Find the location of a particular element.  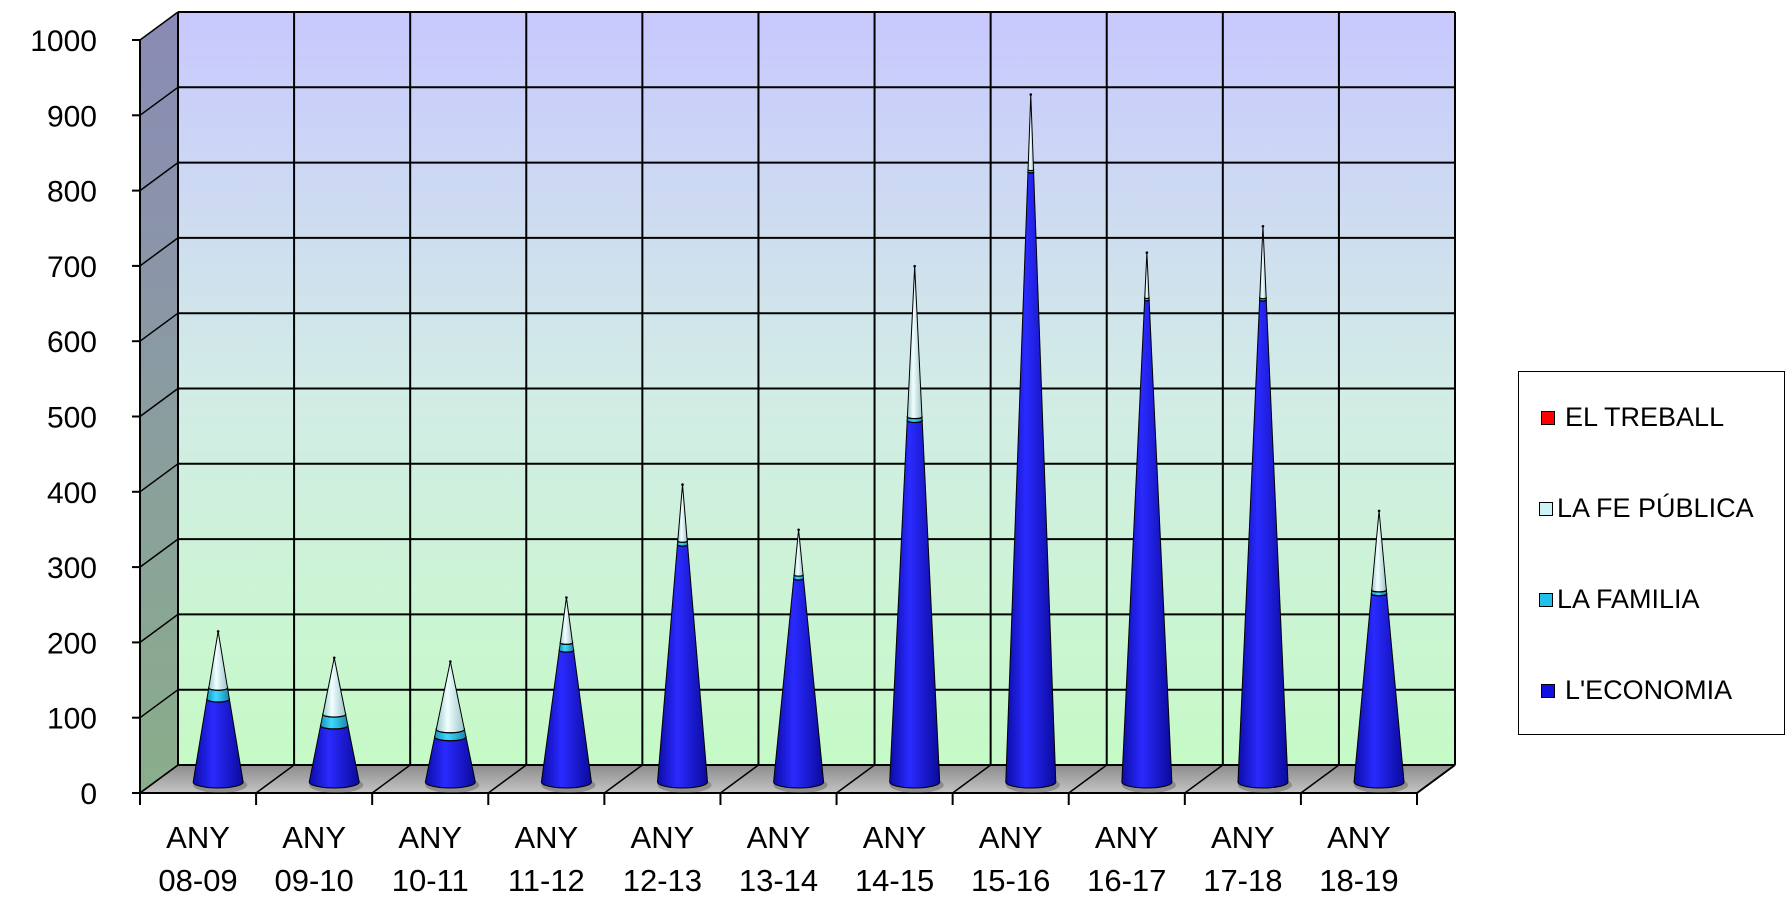

y-tick-label: 900 is located at coordinates (72, 116).